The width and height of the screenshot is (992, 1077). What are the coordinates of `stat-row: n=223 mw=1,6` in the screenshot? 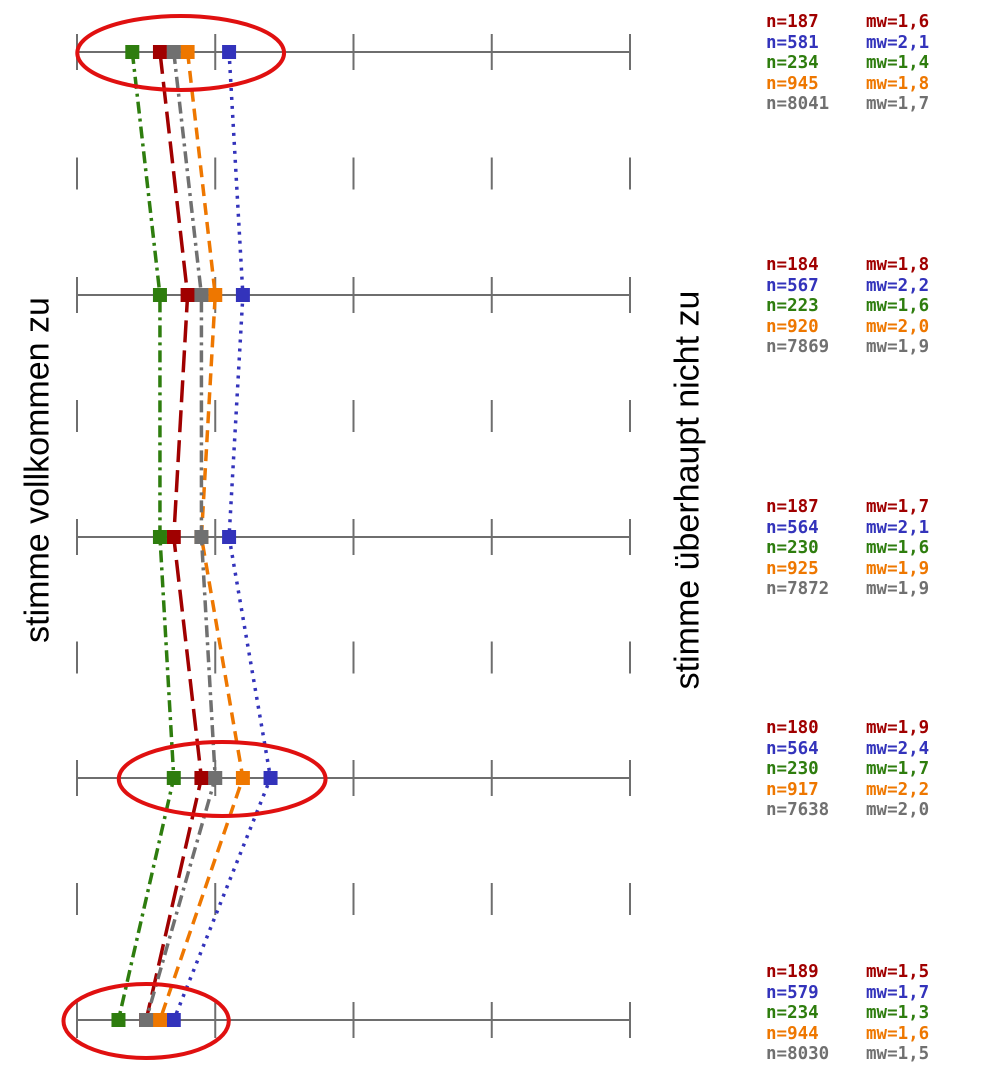 It's located at (847, 306).